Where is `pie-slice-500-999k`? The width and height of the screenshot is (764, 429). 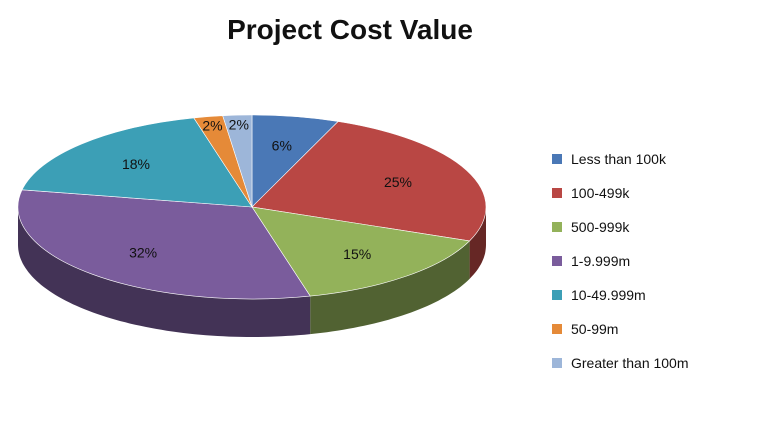
pie-slice-500-999k is located at coordinates (361, 251).